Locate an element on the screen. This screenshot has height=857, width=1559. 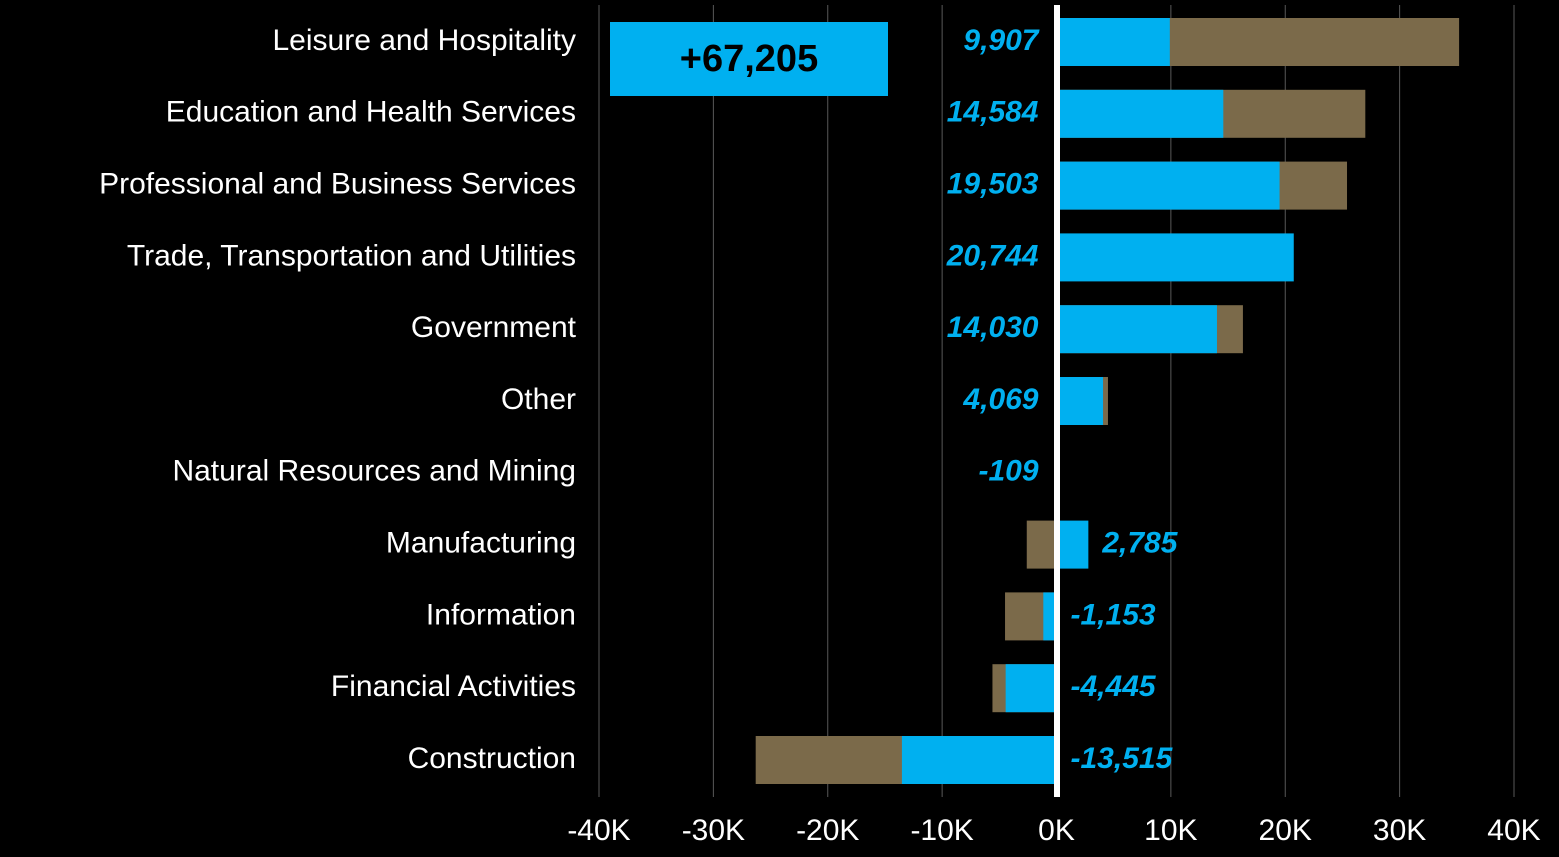
x-tick-label: -40K is located at coordinates (598, 830).